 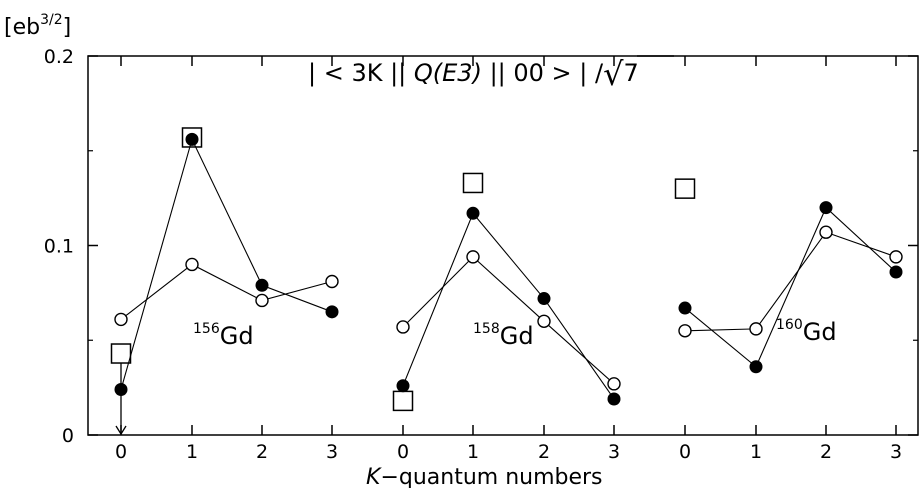 I want to click on x-axis-label: K−quantum numbers, so click(x=484, y=476).